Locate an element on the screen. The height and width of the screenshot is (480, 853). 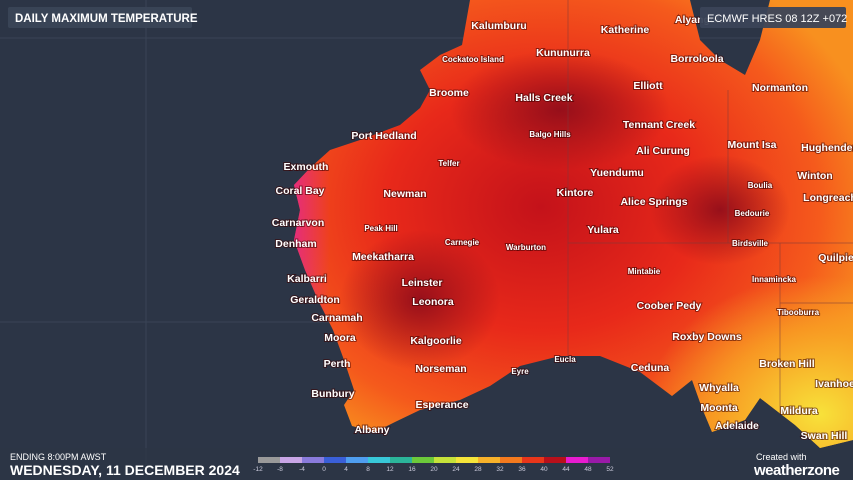
place-label: Cockatoo Island is located at coordinates (473, 59).